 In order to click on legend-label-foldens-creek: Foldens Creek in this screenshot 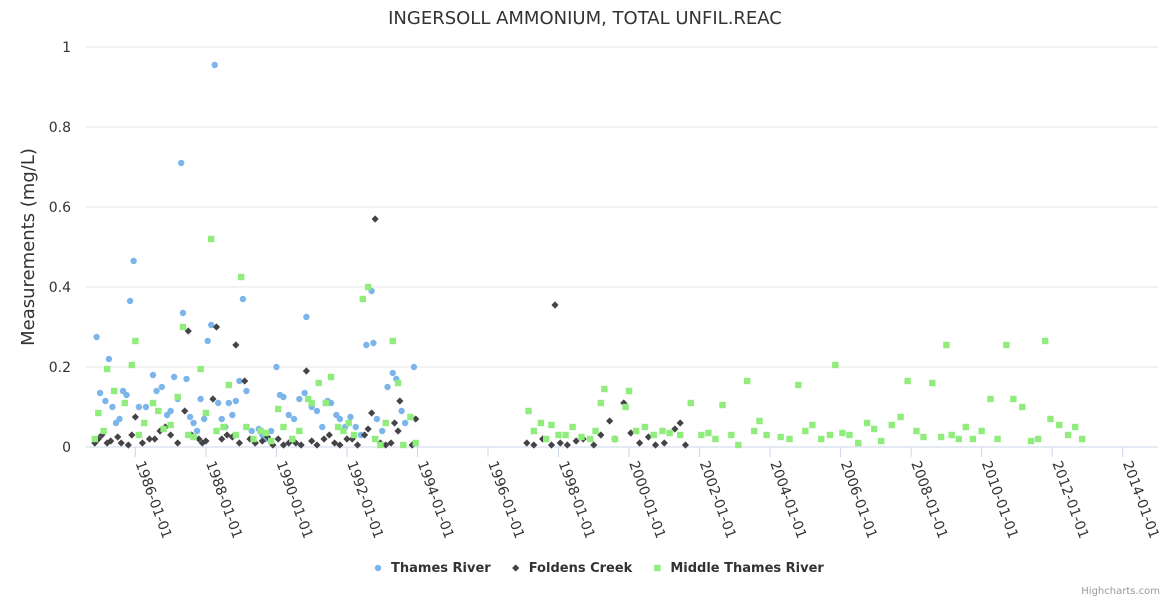, I will do `click(581, 568)`.